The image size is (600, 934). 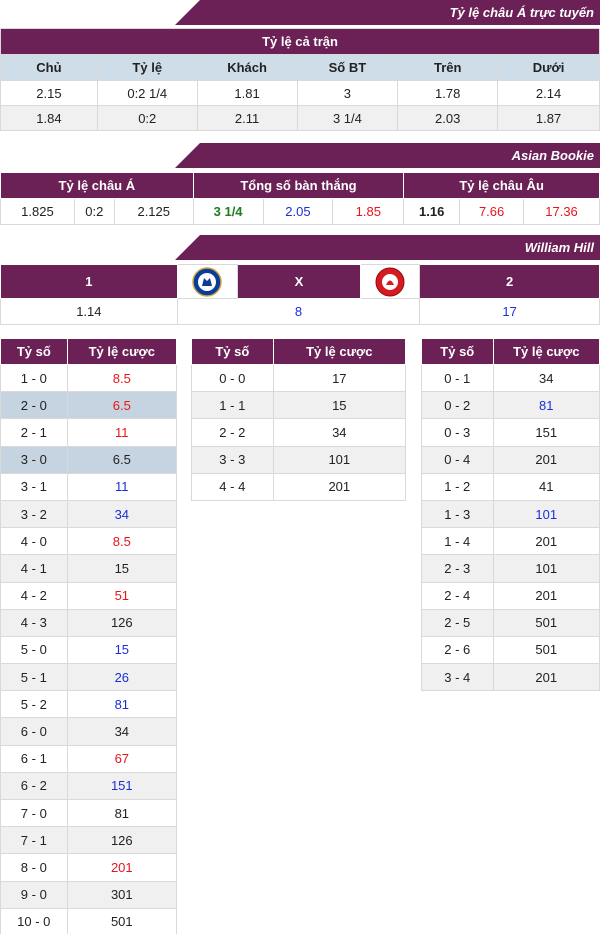 I want to click on col-goals: Số BT, so click(x=347, y=67).